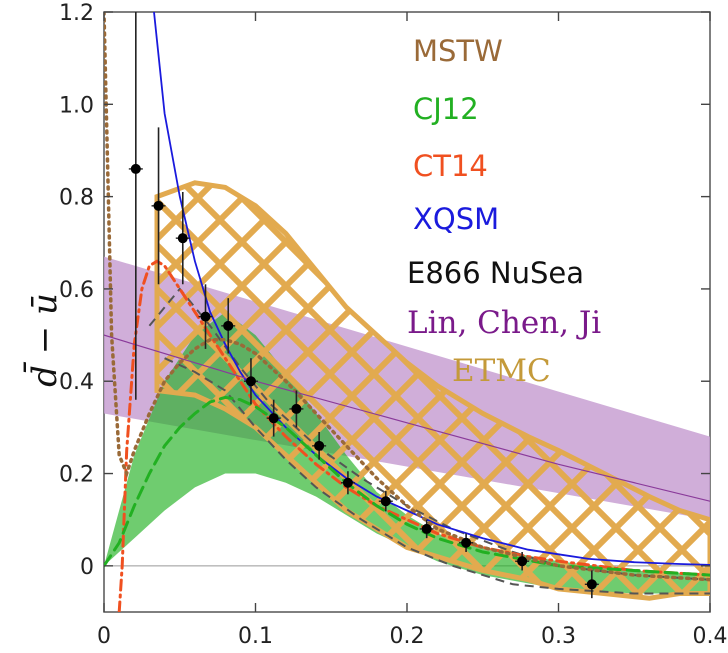 This screenshot has height=653, width=728. What do you see at coordinates (495, 273) in the screenshot?
I see `legend-e866: E866 NuSea` at bounding box center [495, 273].